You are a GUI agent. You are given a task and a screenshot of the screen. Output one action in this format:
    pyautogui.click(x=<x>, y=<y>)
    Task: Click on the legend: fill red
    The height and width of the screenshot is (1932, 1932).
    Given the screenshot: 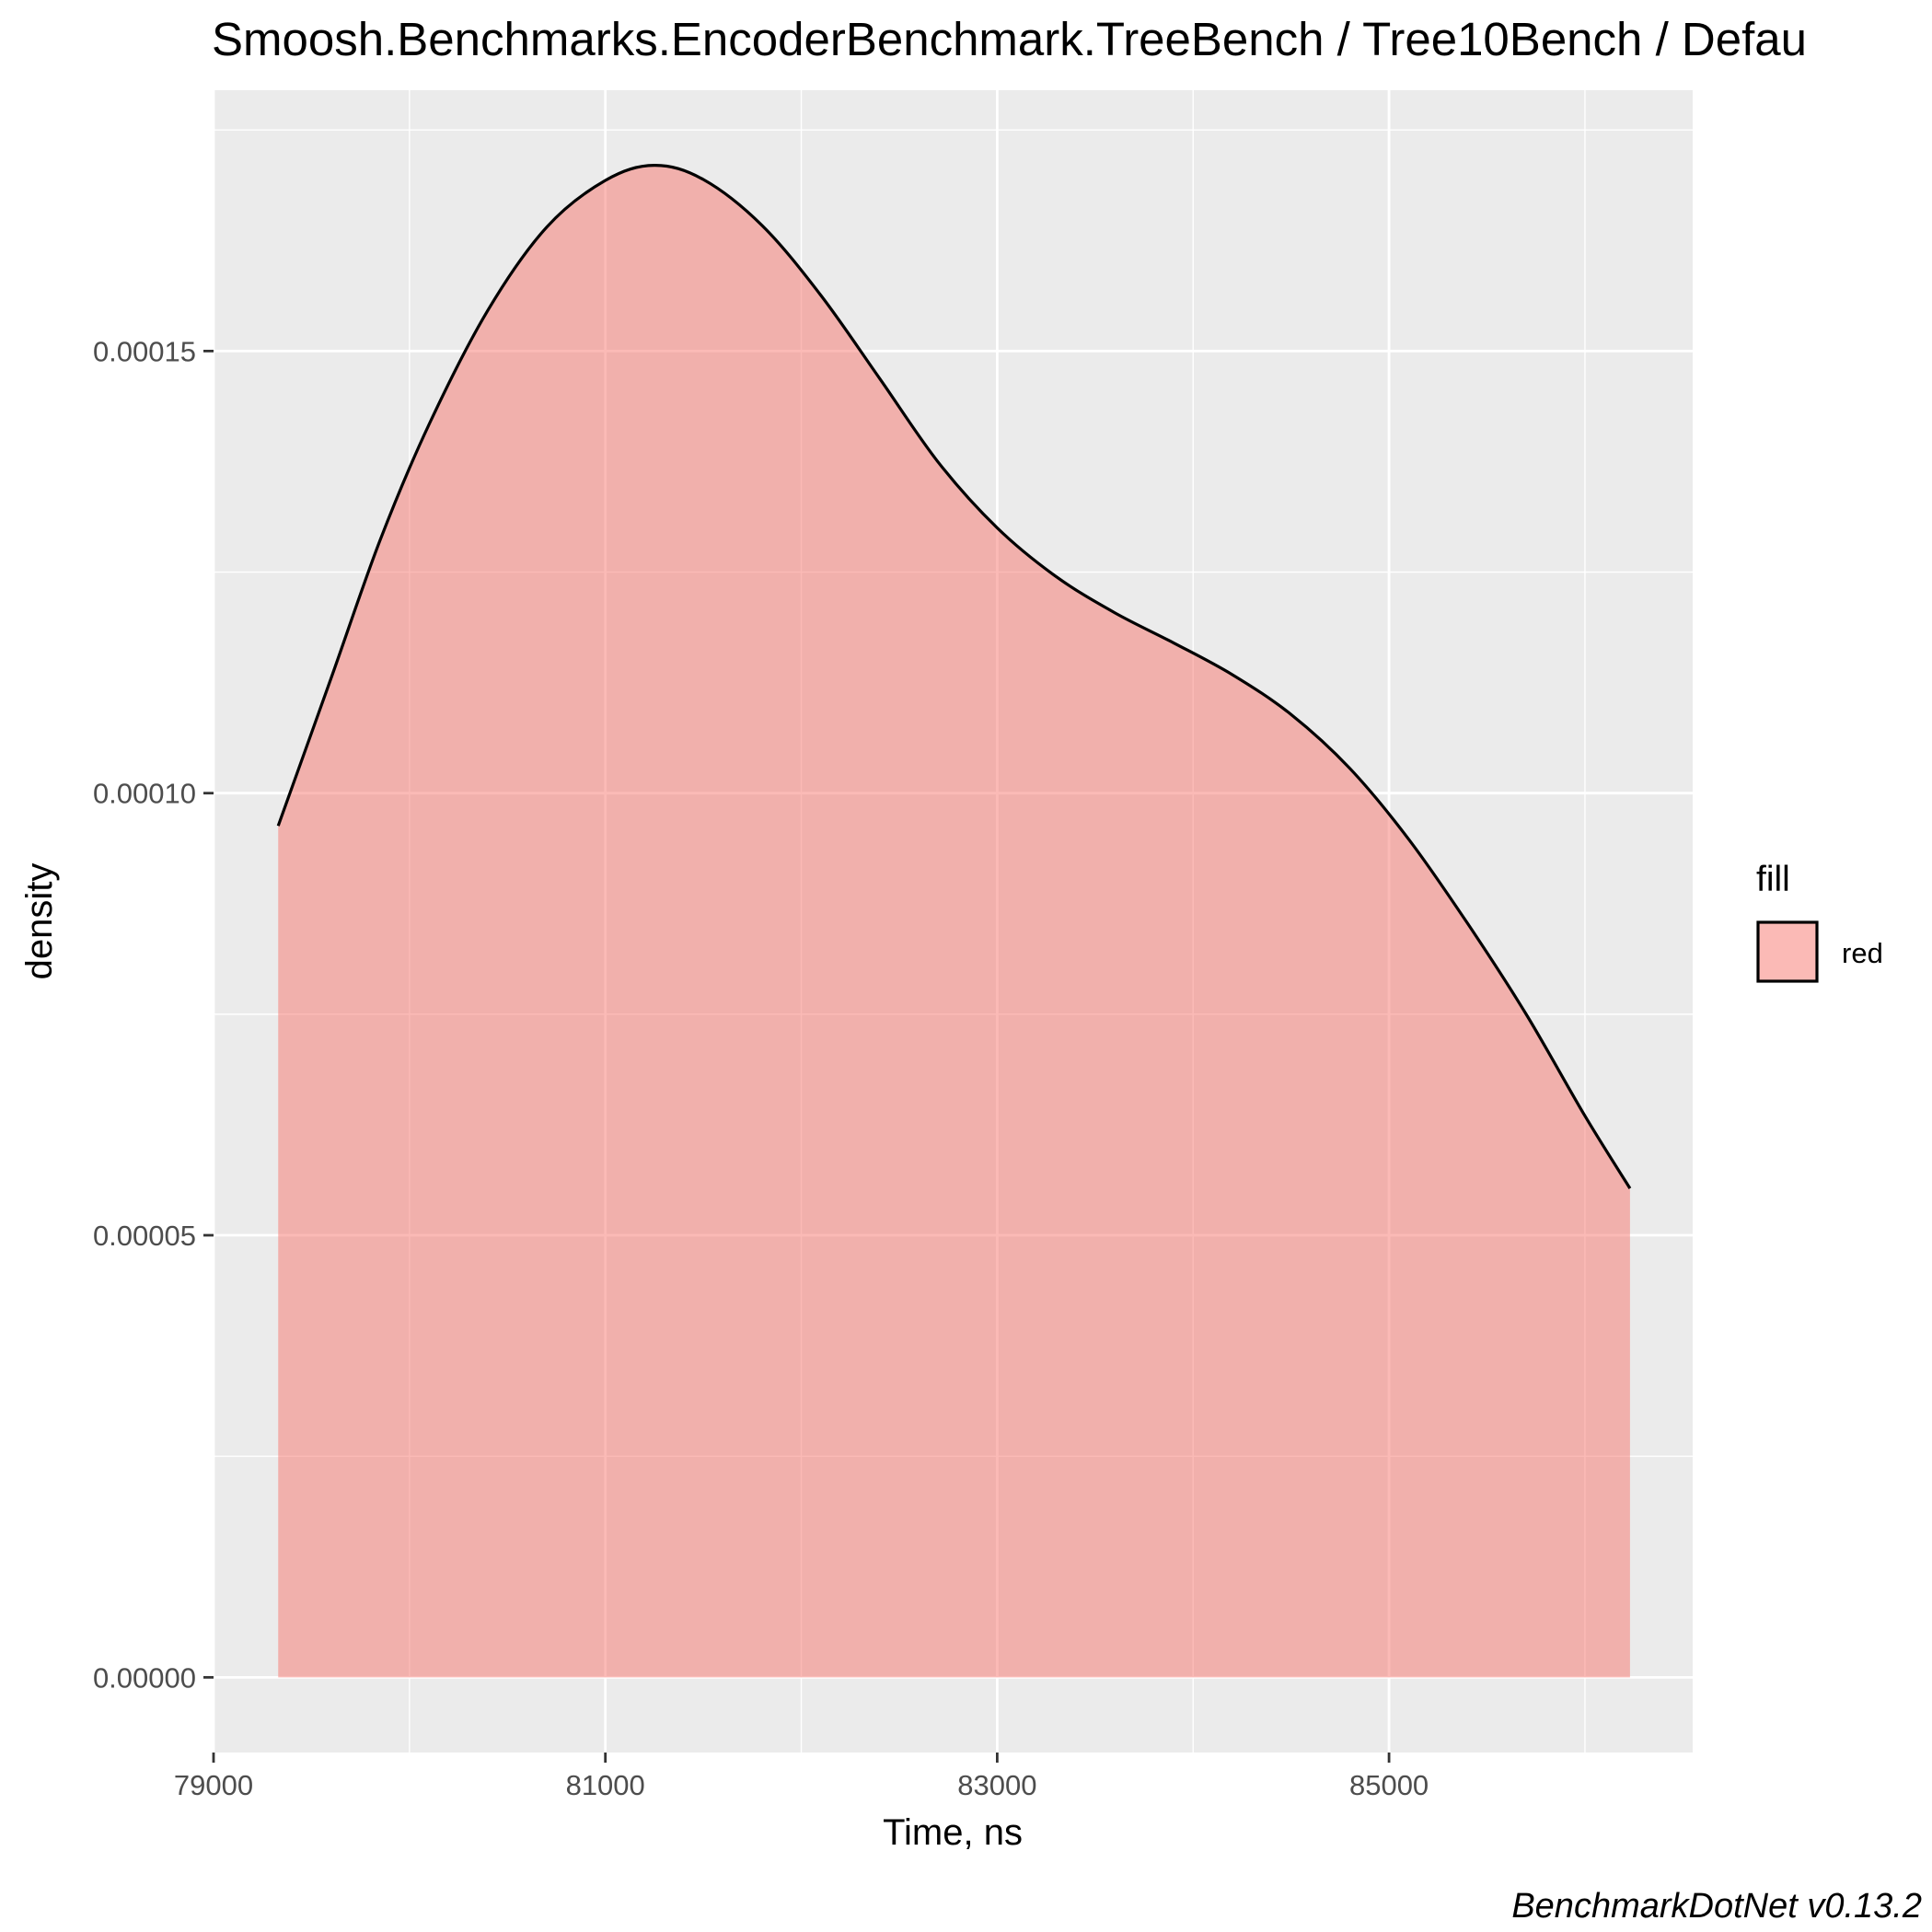 What is the action you would take?
    pyautogui.click(x=1820, y=922)
    